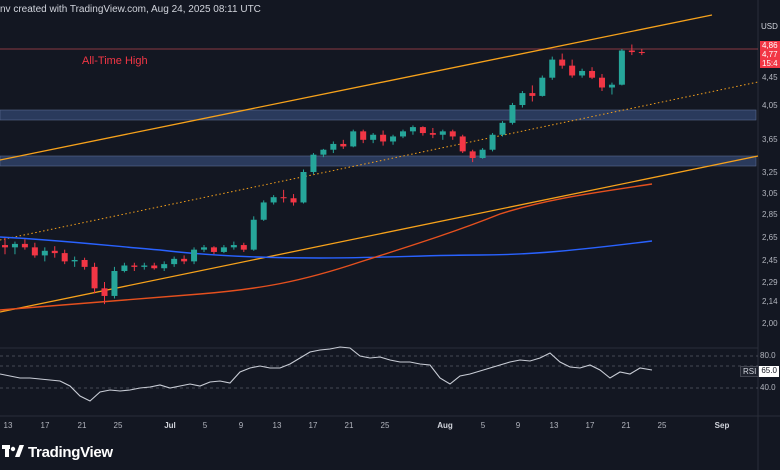  What do you see at coordinates (768, 387) in the screenshot?
I see `rsi-axis-label-40: 40.0` at bounding box center [768, 387].